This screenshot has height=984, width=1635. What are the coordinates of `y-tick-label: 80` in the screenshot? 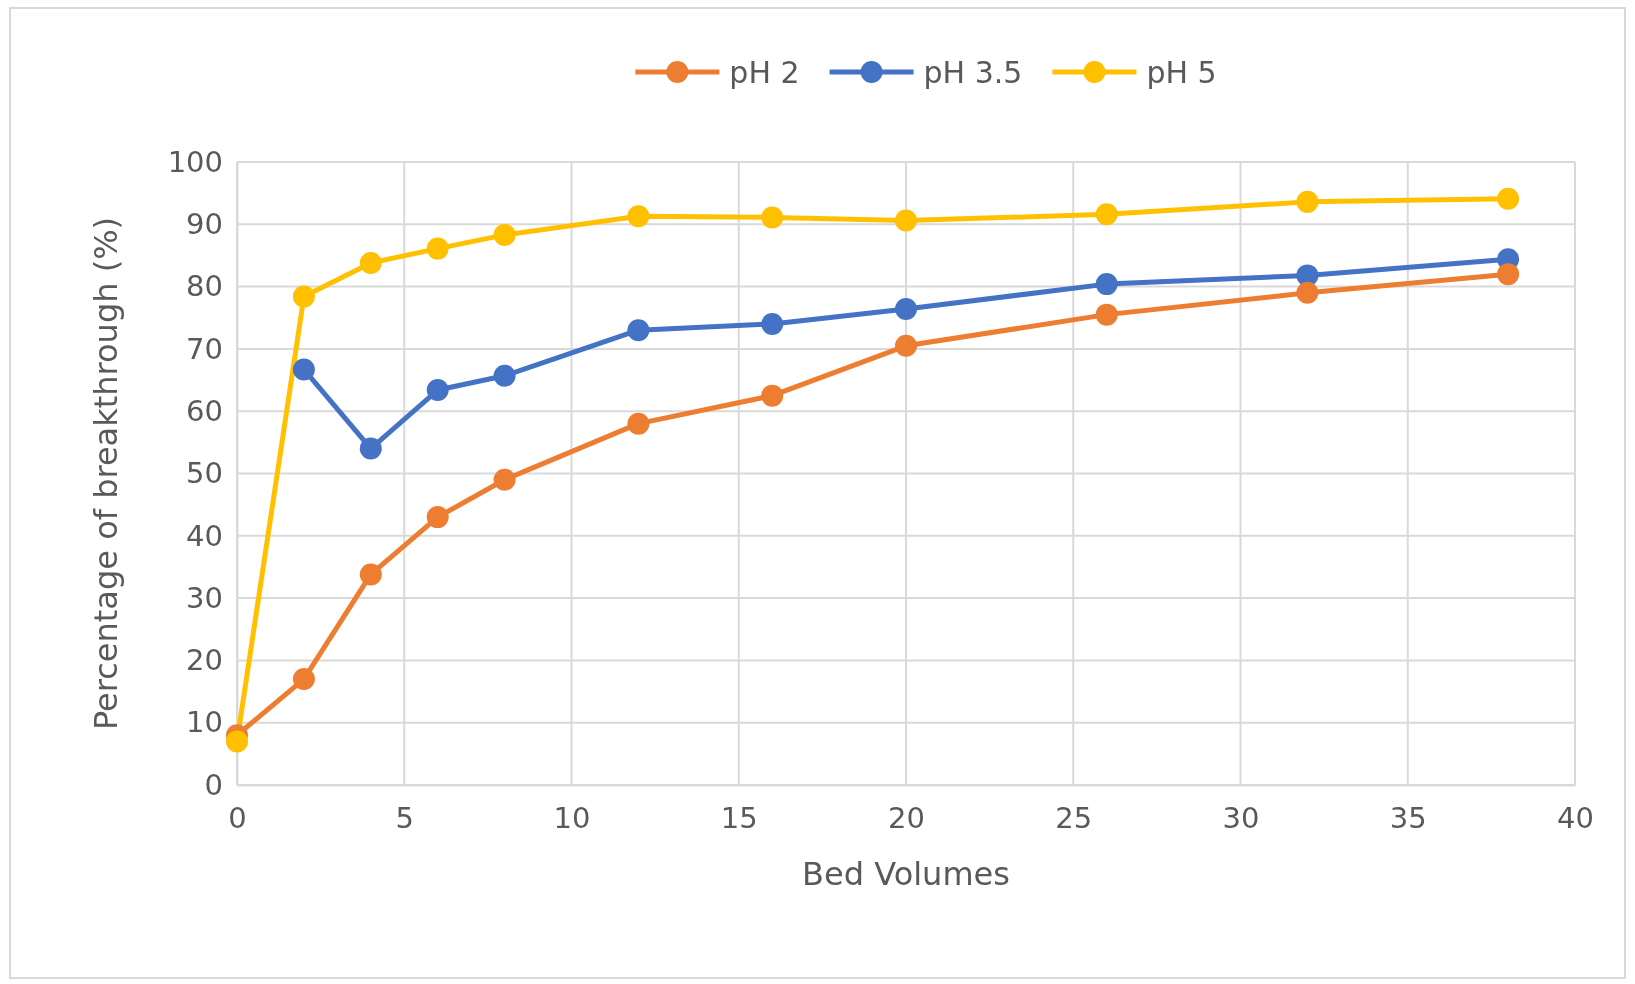 It's located at (204, 286).